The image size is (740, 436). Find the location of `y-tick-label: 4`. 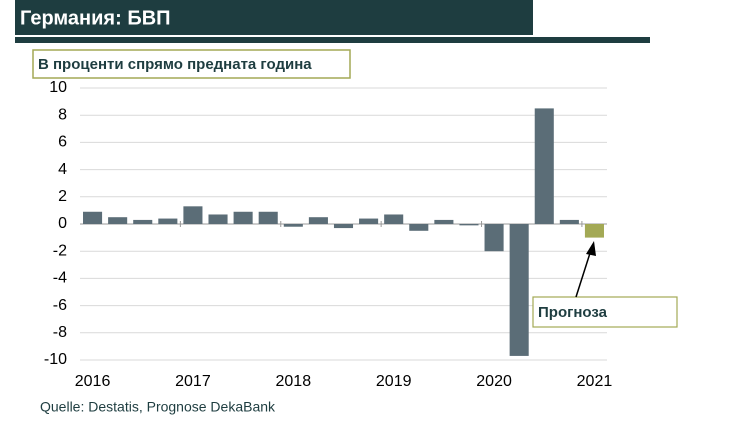

y-tick-label: 4 is located at coordinates (62, 169).